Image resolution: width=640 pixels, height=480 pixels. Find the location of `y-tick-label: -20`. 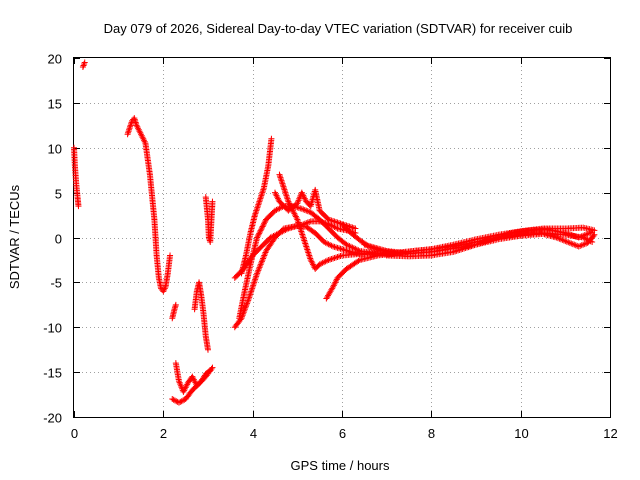

y-tick-label: -20 is located at coordinates (52, 418).